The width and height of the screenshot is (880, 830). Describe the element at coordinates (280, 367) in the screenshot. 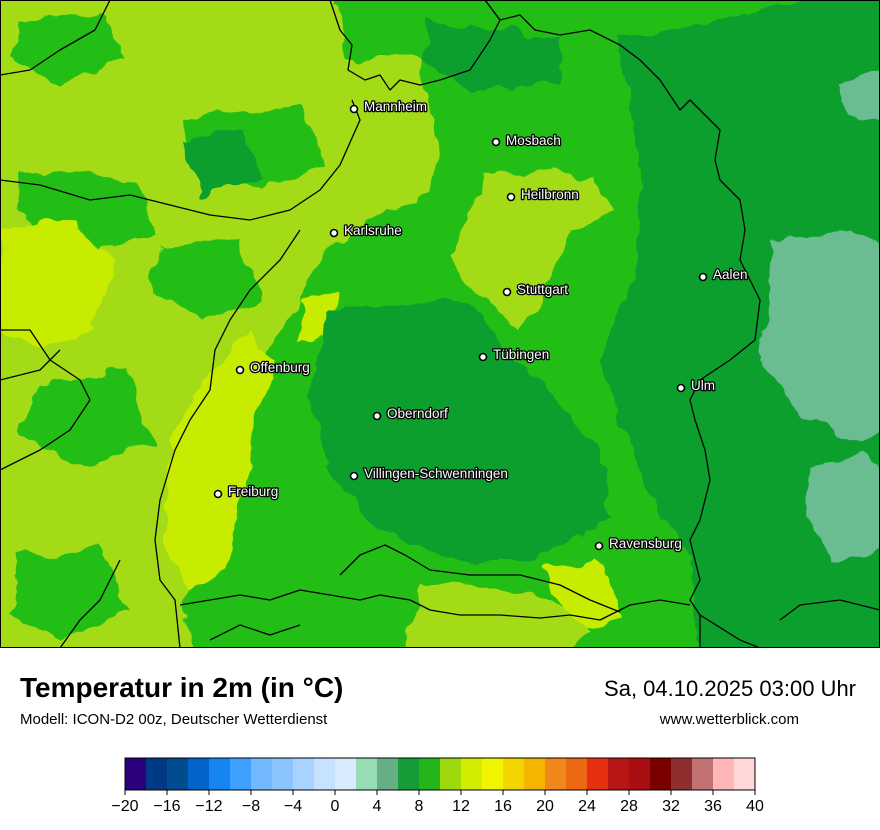

I see `city-label: Offenburg` at that location.